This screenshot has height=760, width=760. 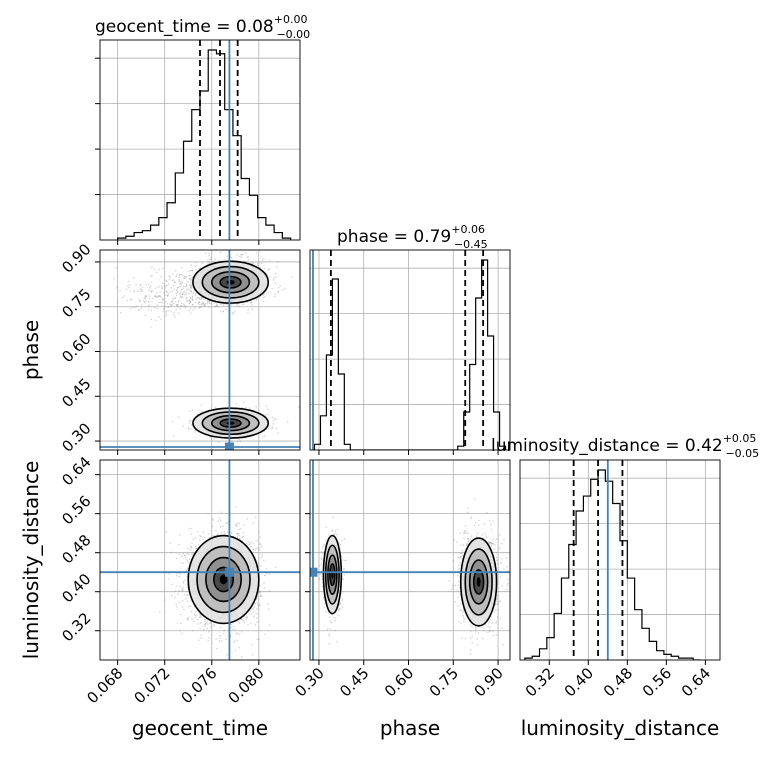 What do you see at coordinates (410, 350) in the screenshot?
I see `grid` at bounding box center [410, 350].